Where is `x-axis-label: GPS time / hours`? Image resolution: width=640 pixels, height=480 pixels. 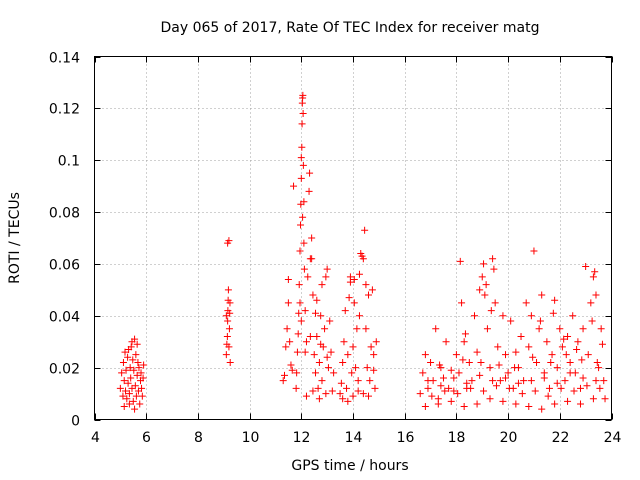
x-axis-label: GPS time / hours is located at coordinates (349, 466).